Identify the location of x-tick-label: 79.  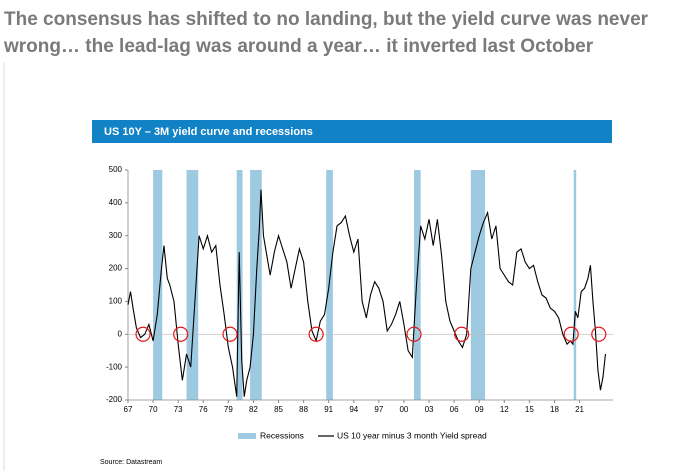
(228, 409).